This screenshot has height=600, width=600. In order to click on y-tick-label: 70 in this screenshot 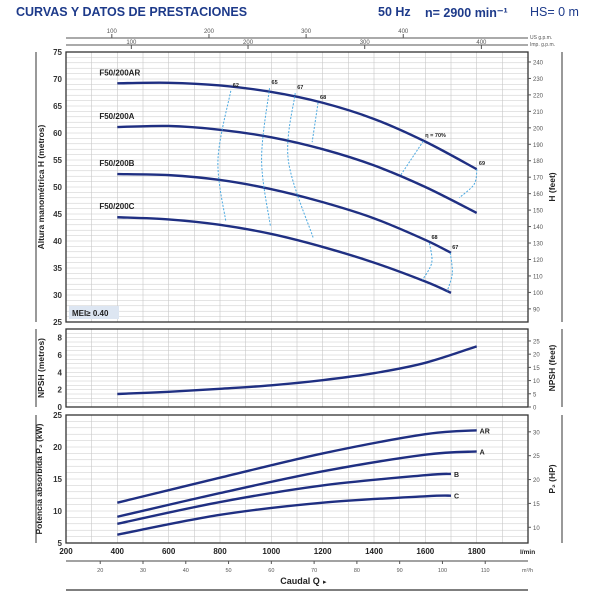, I will do `click(57, 79)`.